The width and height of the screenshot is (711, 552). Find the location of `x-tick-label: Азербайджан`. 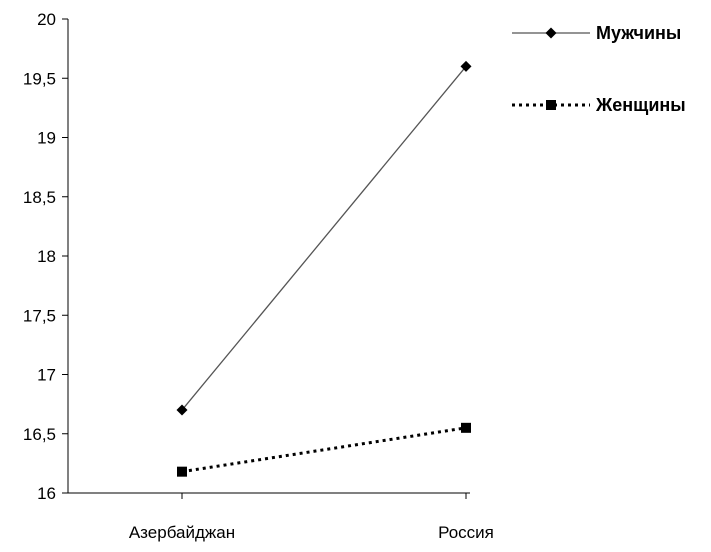

x-tick-label: Азербайджан is located at coordinates (182, 532).